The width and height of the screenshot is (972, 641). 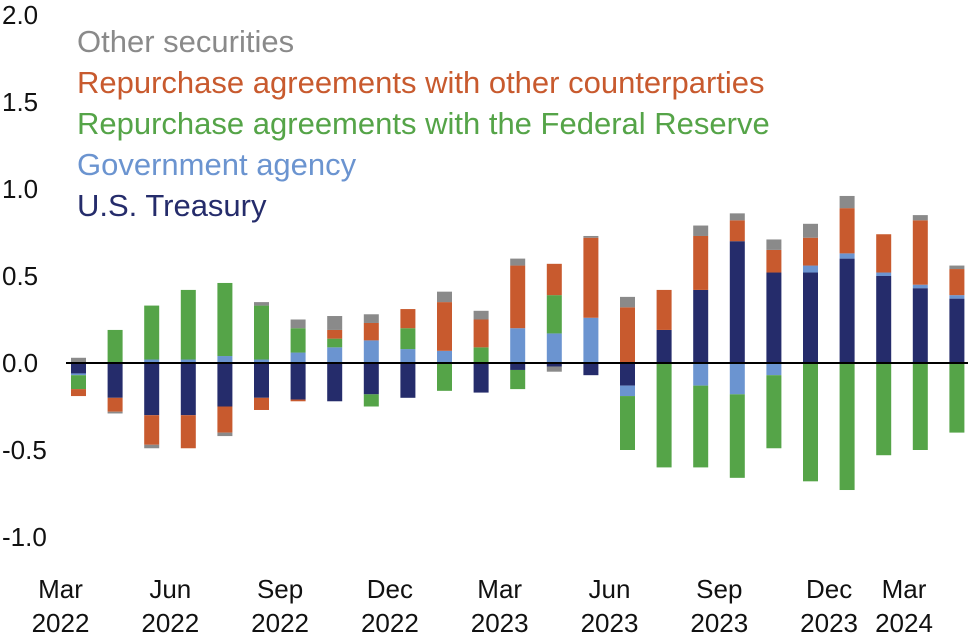 What do you see at coordinates (172, 205) in the screenshot?
I see `legend-item-u-s-treasury: U.S. Treasury` at bounding box center [172, 205].